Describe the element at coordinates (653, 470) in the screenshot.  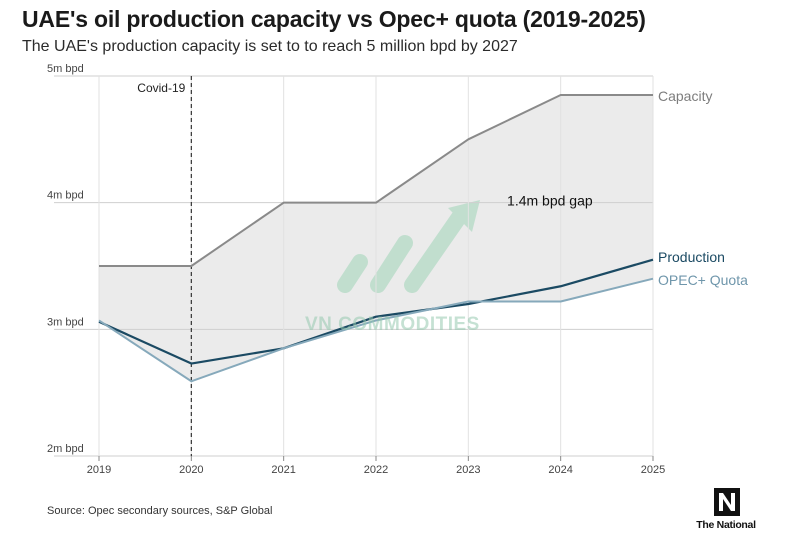
I see `x-tick-label: 2025` at that location.